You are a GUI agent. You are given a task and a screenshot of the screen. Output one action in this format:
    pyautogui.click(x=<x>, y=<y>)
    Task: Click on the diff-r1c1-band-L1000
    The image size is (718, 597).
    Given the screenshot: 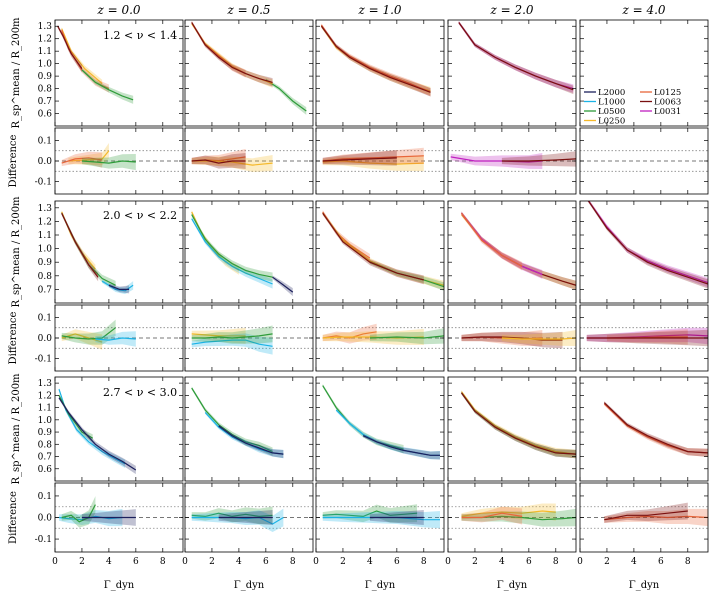 What is the action you would take?
    pyautogui.click(x=232, y=344)
    